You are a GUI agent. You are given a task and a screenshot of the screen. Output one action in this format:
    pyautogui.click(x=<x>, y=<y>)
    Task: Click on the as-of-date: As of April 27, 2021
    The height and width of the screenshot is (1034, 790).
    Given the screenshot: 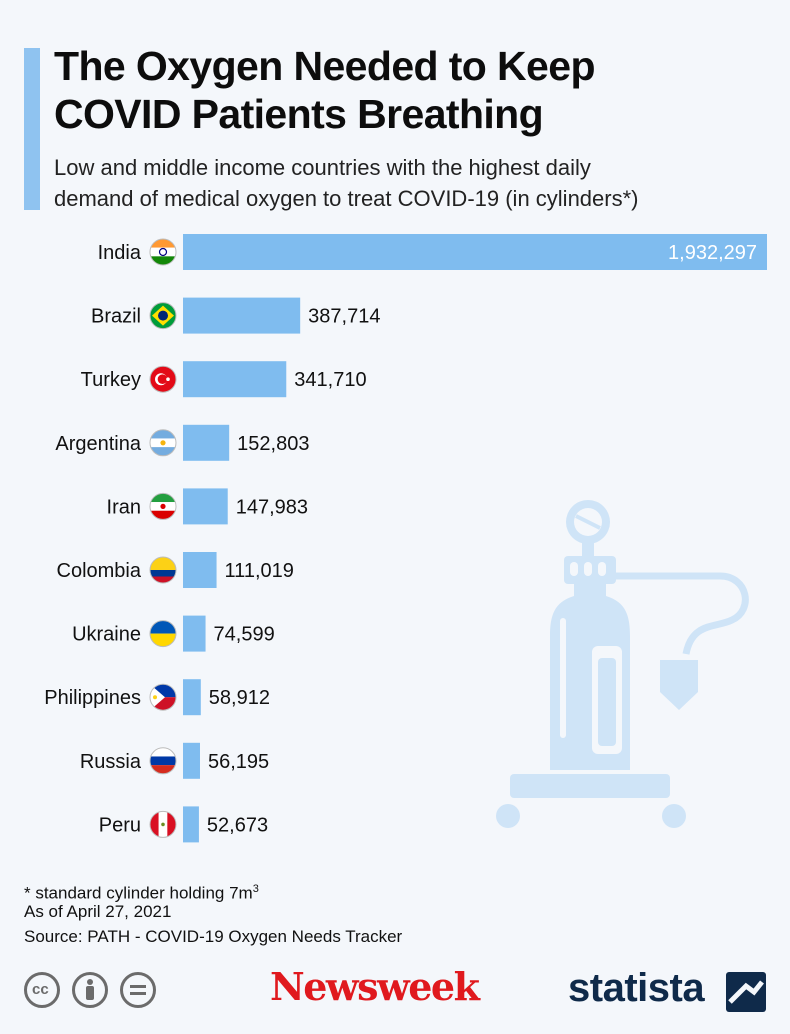 What is the action you would take?
    pyautogui.click(x=98, y=911)
    